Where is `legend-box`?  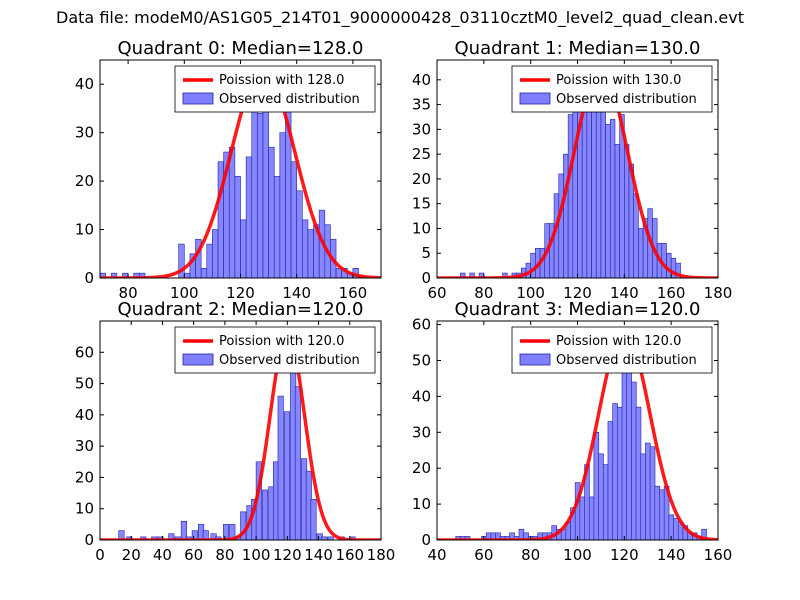 legend-box is located at coordinates (275, 89).